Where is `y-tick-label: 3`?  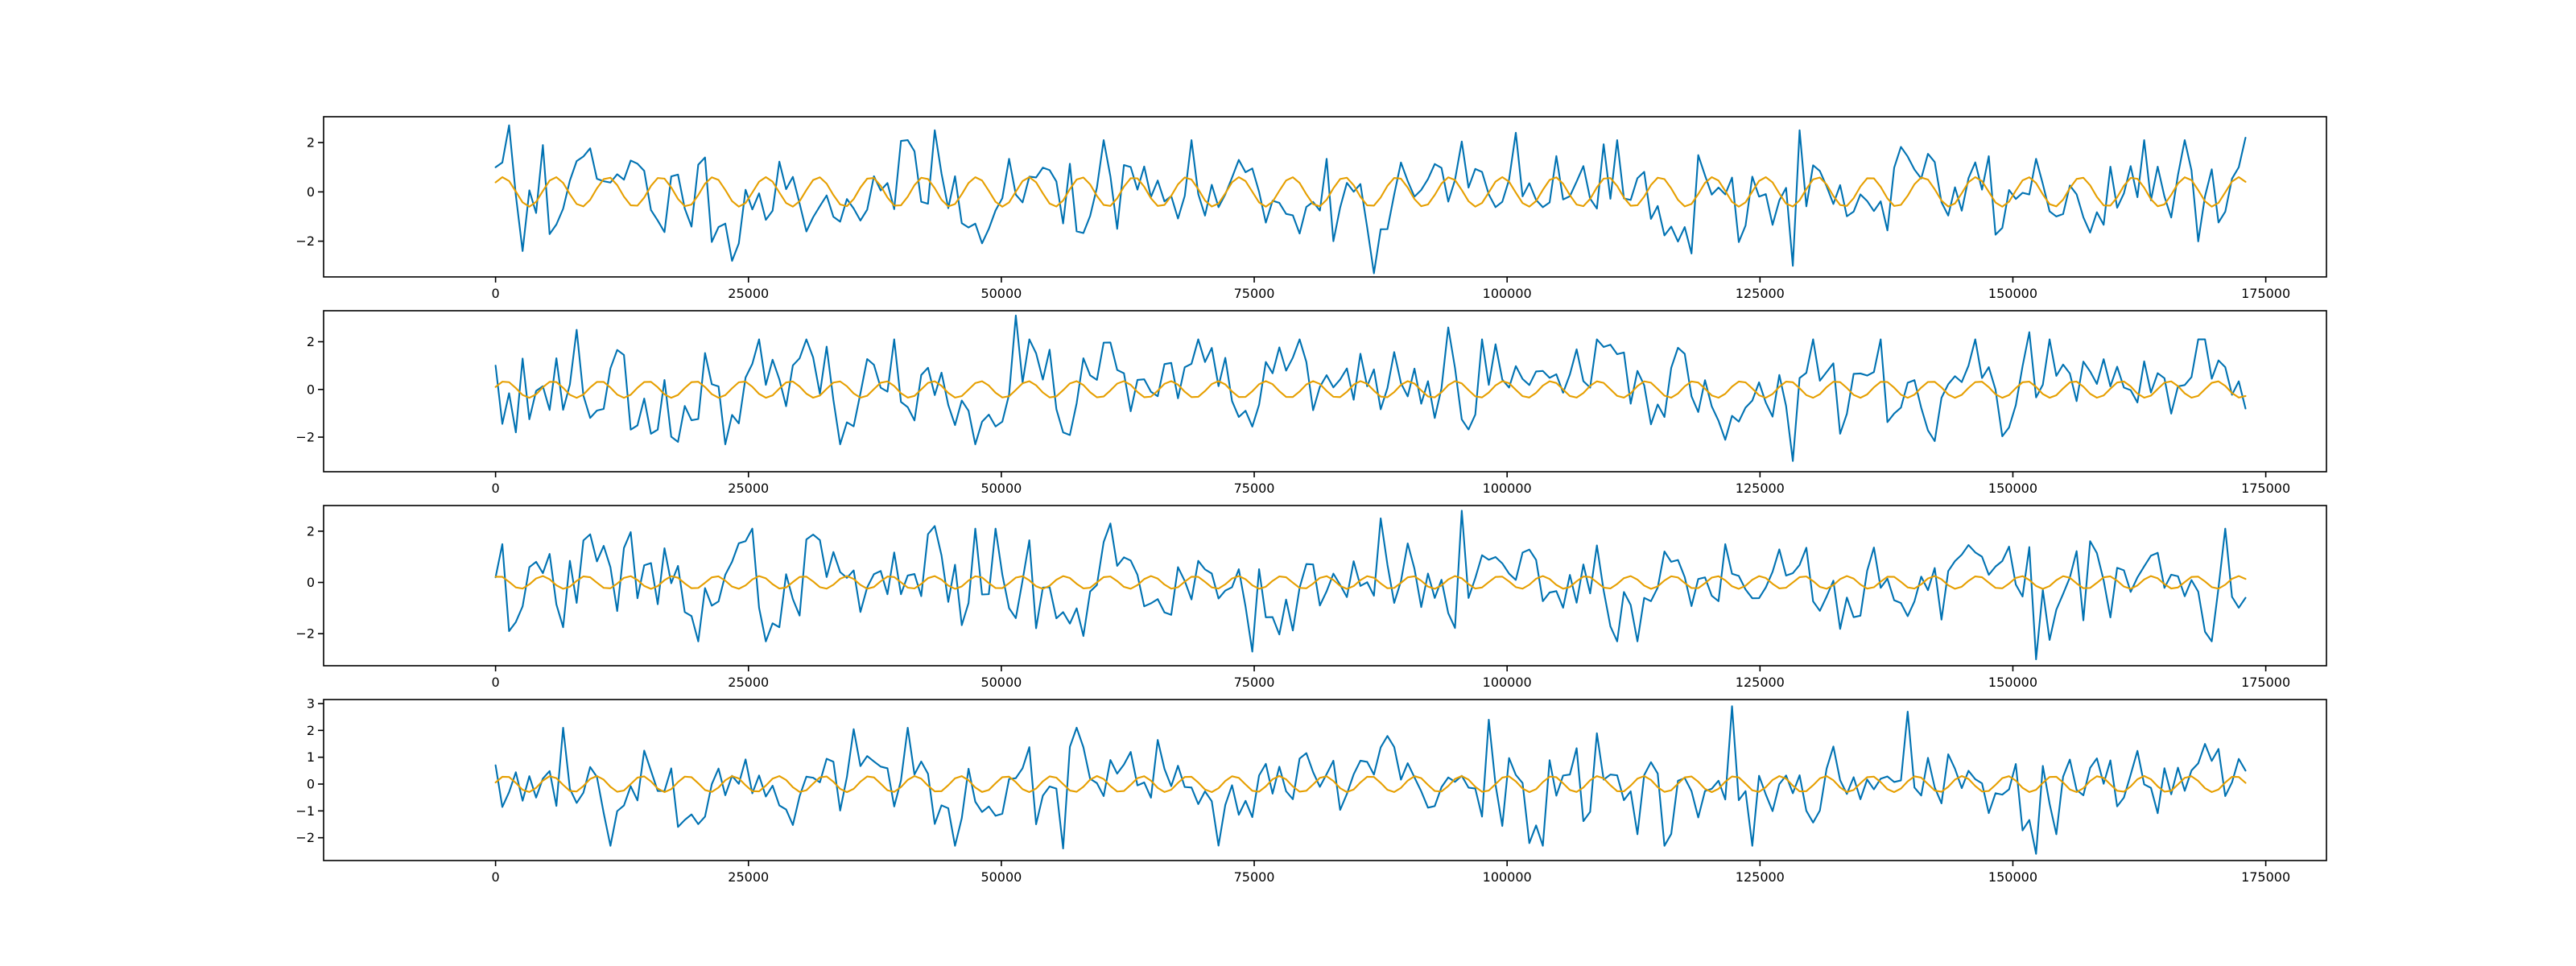
y-tick-label: 3 is located at coordinates (311, 704).